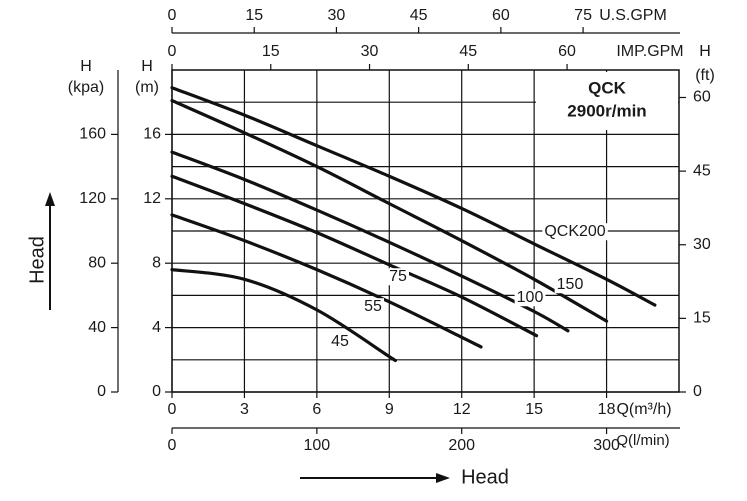 The image size is (747, 501). I want to click on axis-label-unit: (kpa), so click(86, 87).